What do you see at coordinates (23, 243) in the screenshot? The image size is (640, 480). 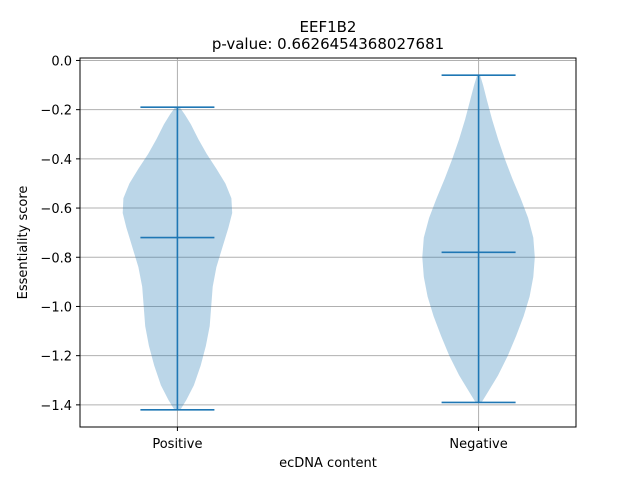 I see `y-axis-label: Essentiality score` at bounding box center [23, 243].